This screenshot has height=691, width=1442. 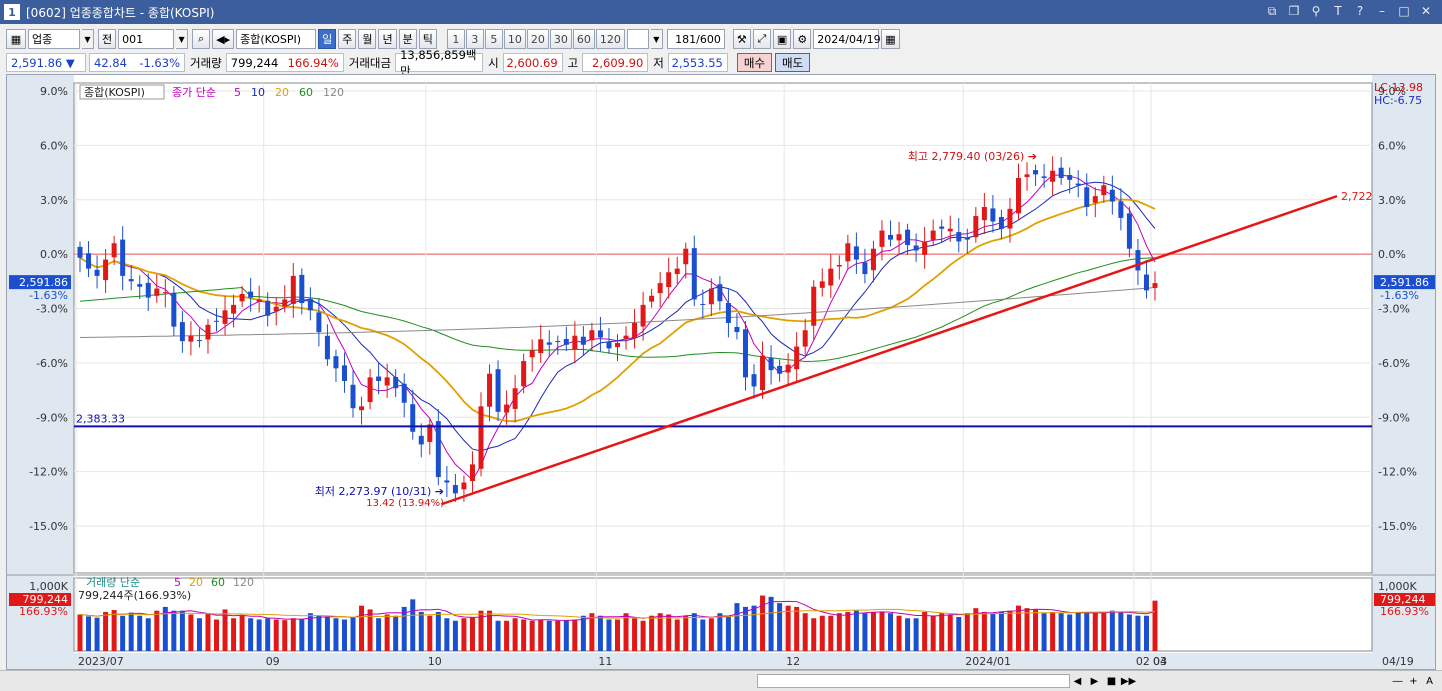 I want to click on search-icon: ⌕, so click(x=201, y=39).